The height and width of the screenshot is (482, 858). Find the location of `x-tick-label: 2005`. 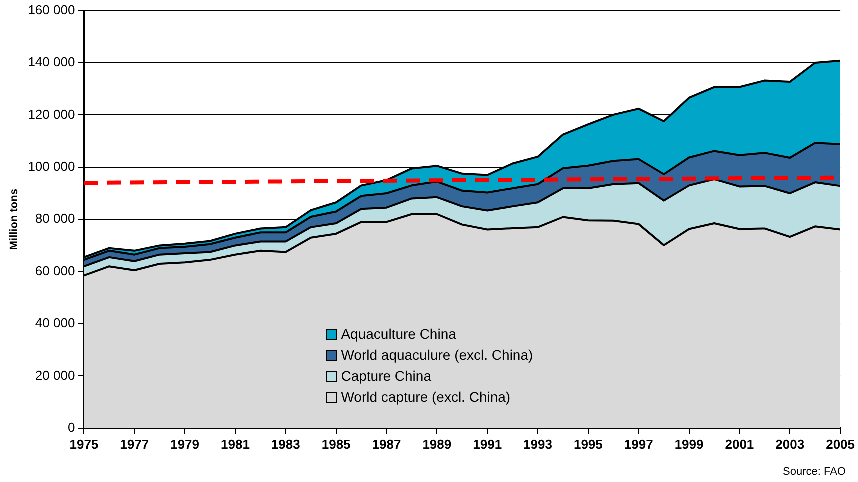

x-tick-label: 2005 is located at coordinates (840, 444).